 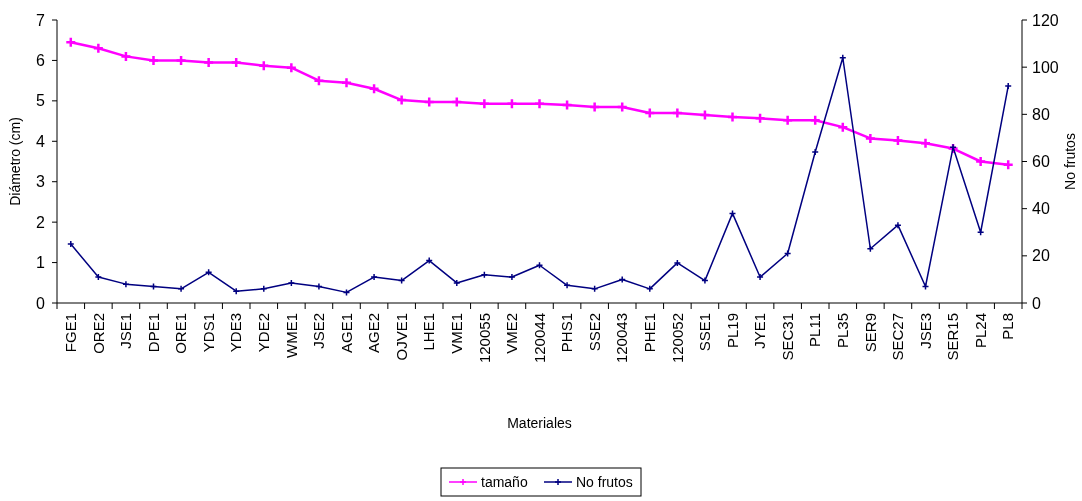 What do you see at coordinates (346, 333) in the screenshot?
I see `x-tick-label: AGE1` at bounding box center [346, 333].